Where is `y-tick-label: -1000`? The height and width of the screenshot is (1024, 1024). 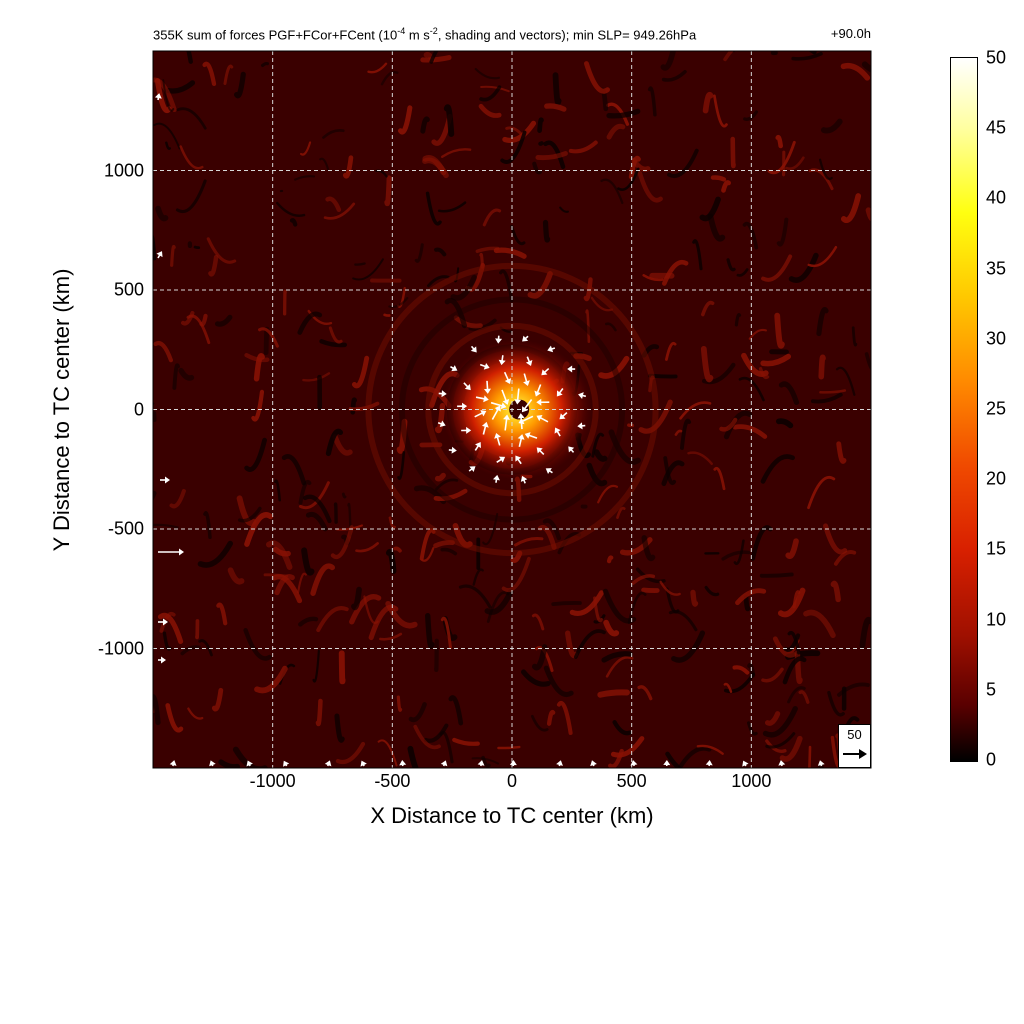 y-tick-label: -1000 is located at coordinates (120, 648).